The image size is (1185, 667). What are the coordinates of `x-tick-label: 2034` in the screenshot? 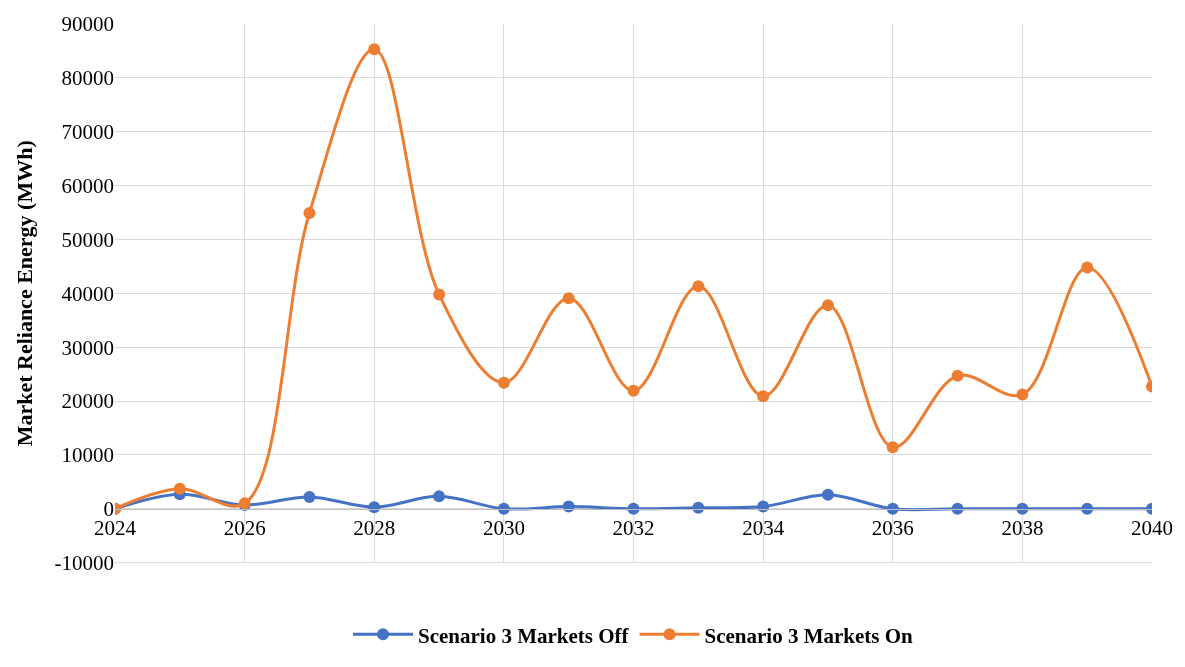 It's located at (763, 527).